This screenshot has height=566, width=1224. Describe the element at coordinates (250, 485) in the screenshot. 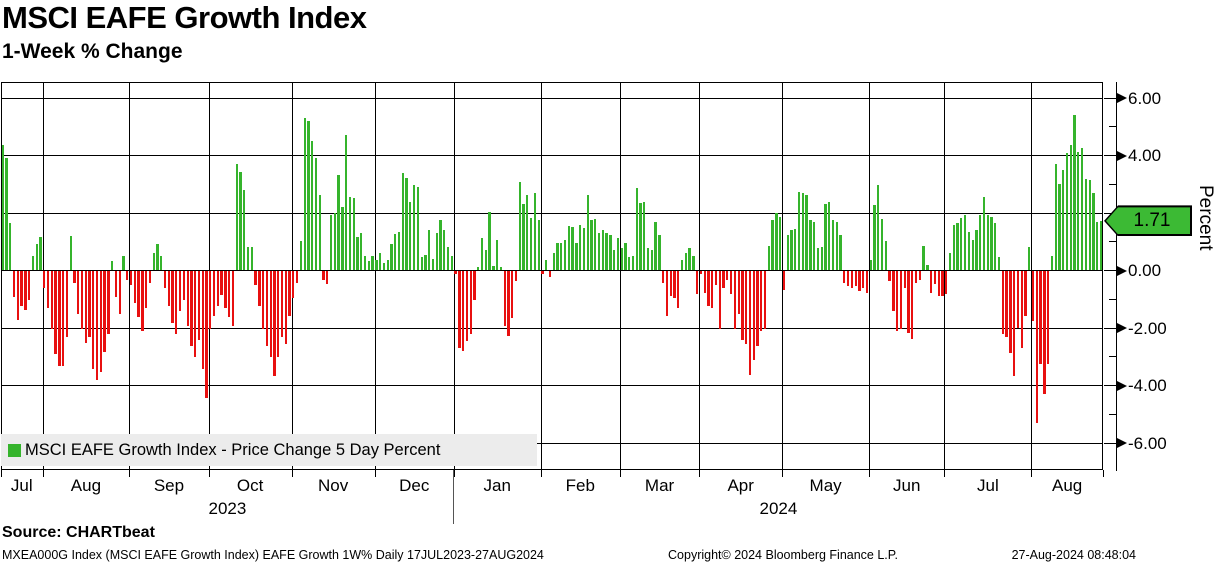

I see `month-label-oct-2023: Oct` at that location.